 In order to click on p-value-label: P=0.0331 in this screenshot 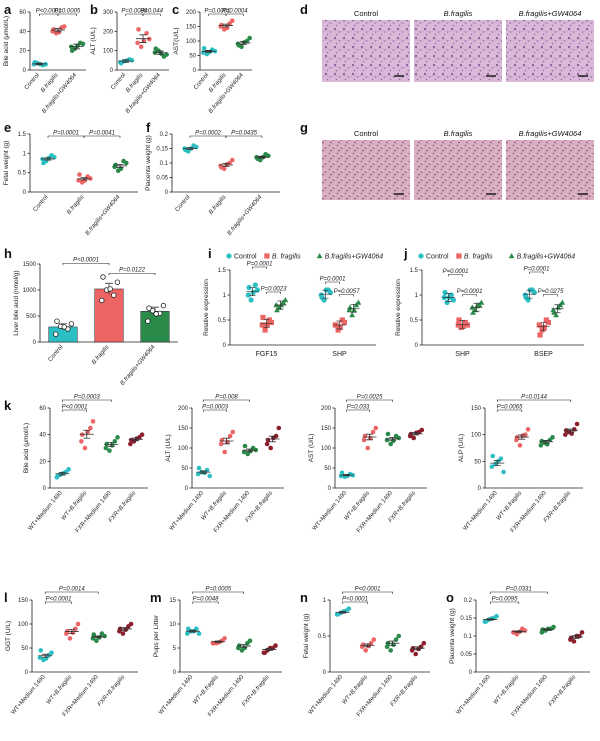, I will do `click(519, 590)`.